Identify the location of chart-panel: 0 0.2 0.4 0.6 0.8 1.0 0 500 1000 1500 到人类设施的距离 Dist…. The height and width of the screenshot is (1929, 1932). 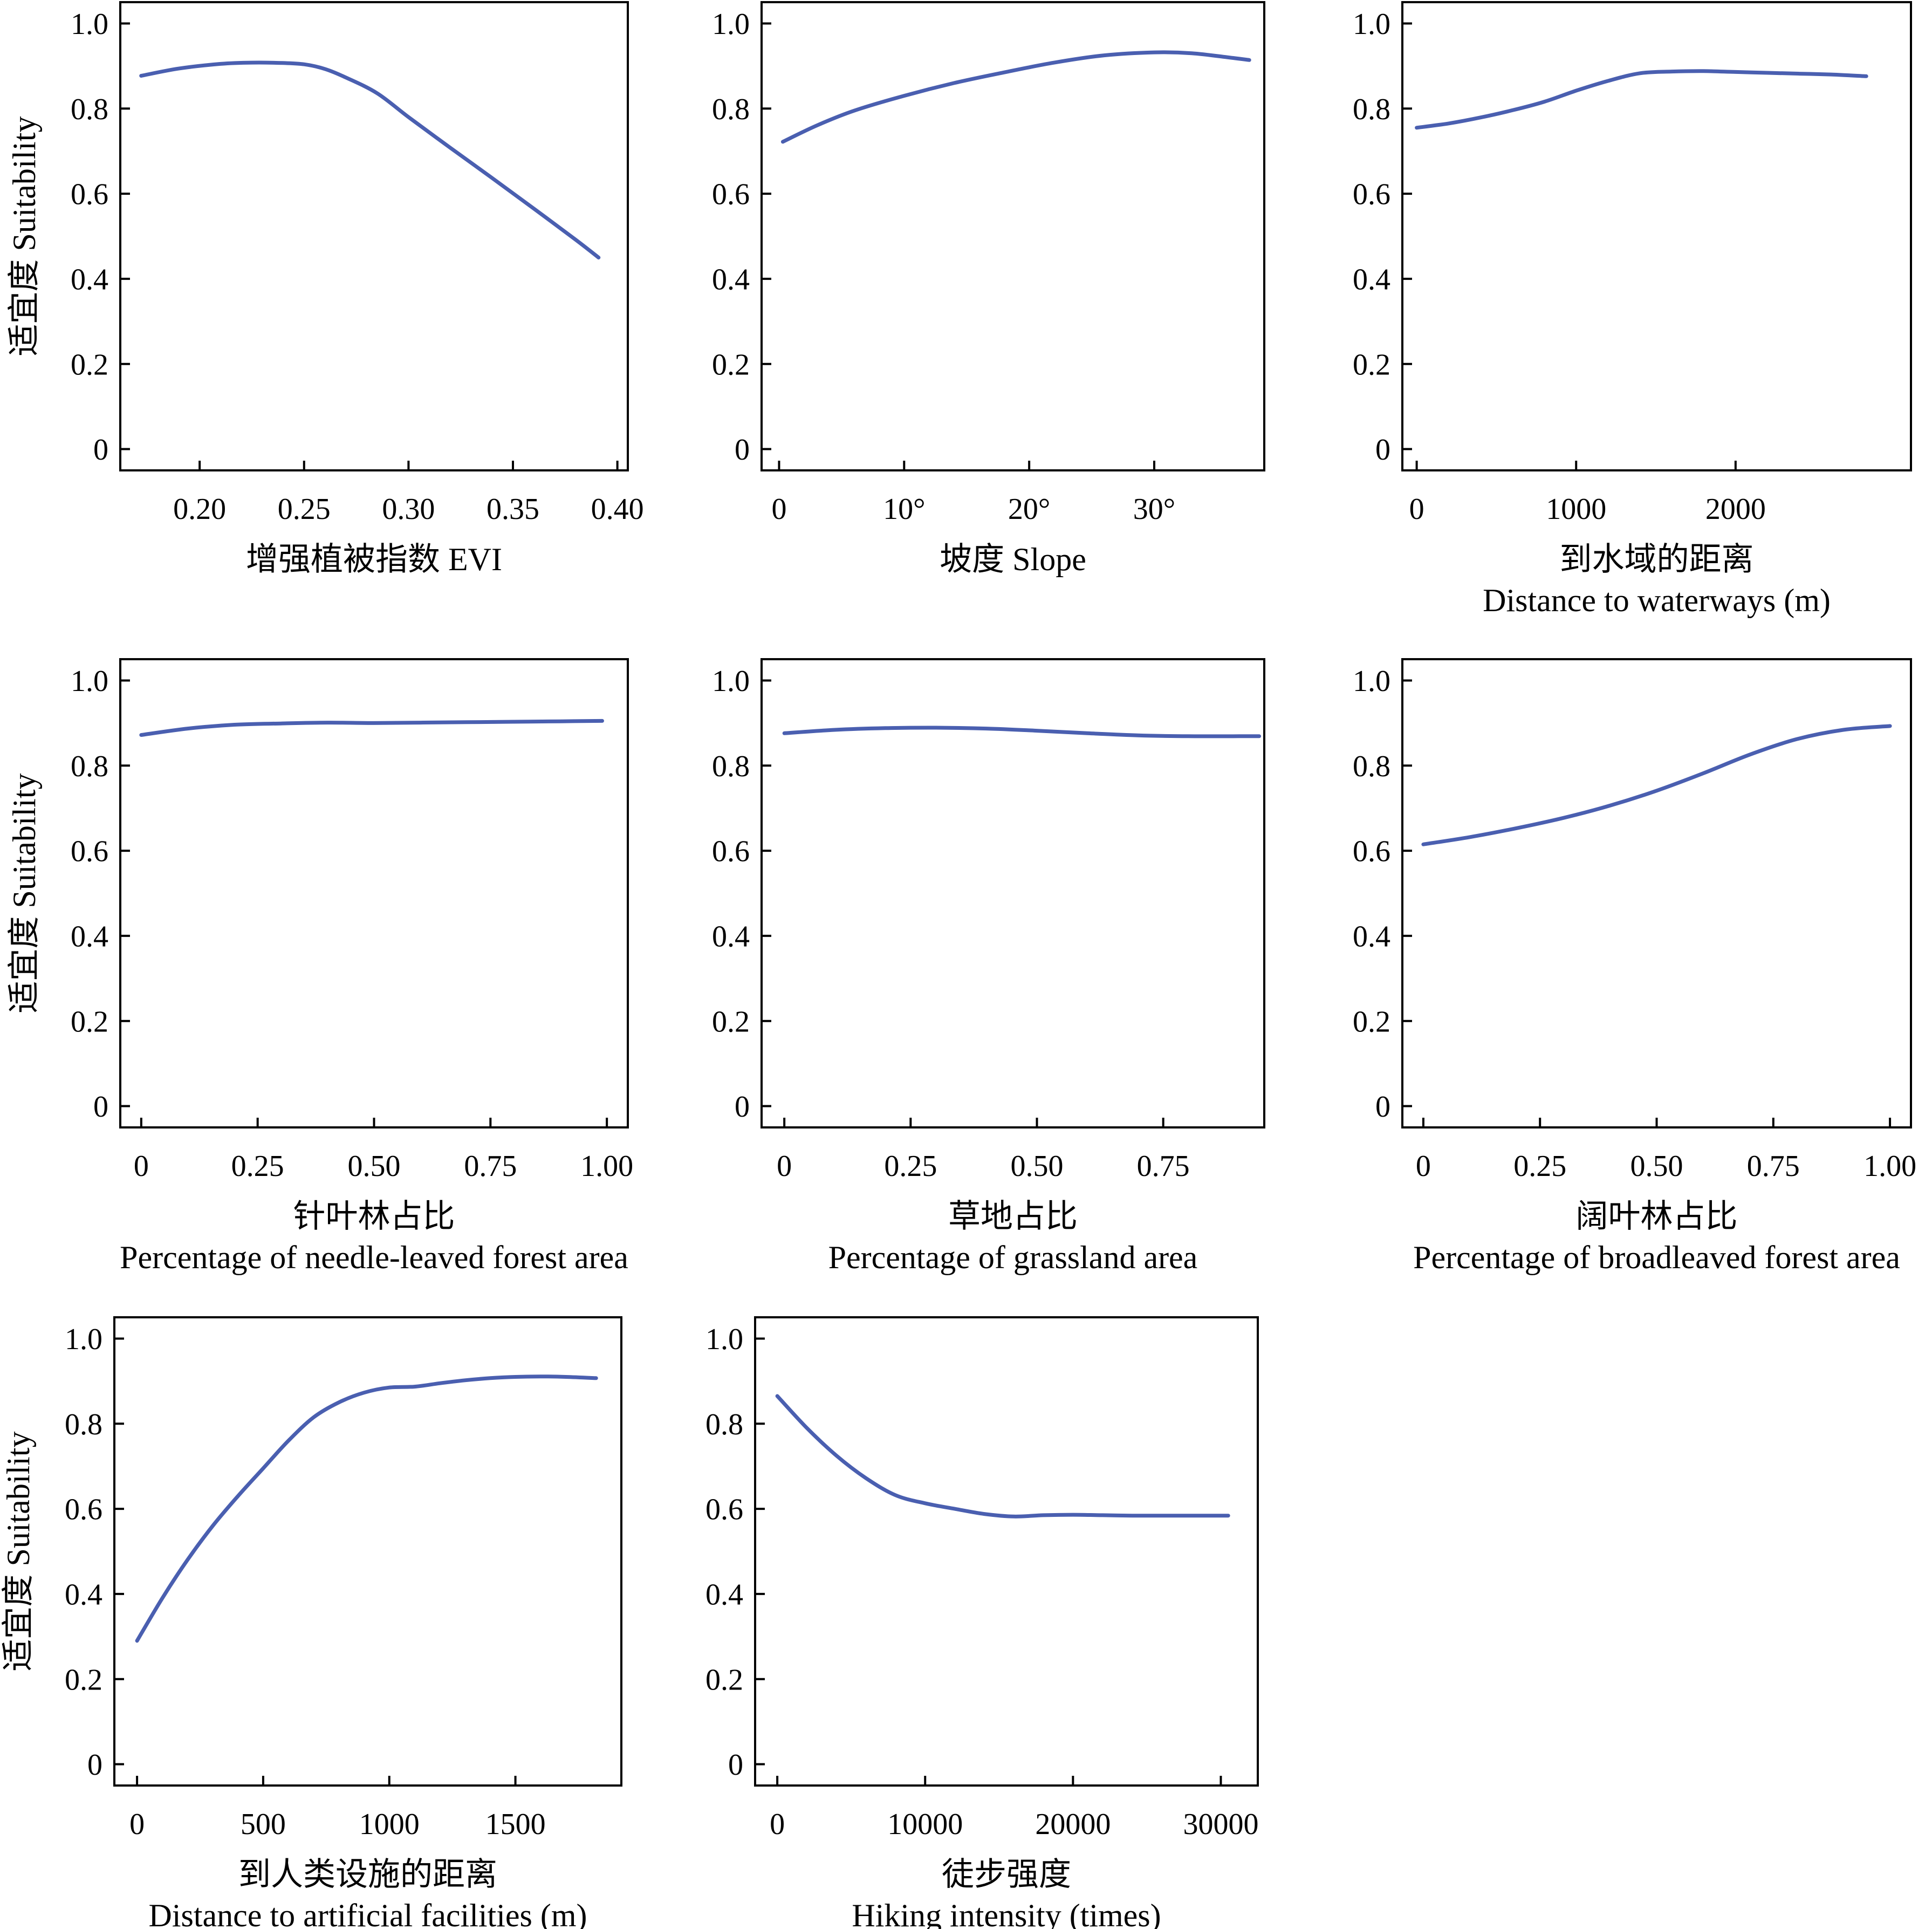
(311, 1622).